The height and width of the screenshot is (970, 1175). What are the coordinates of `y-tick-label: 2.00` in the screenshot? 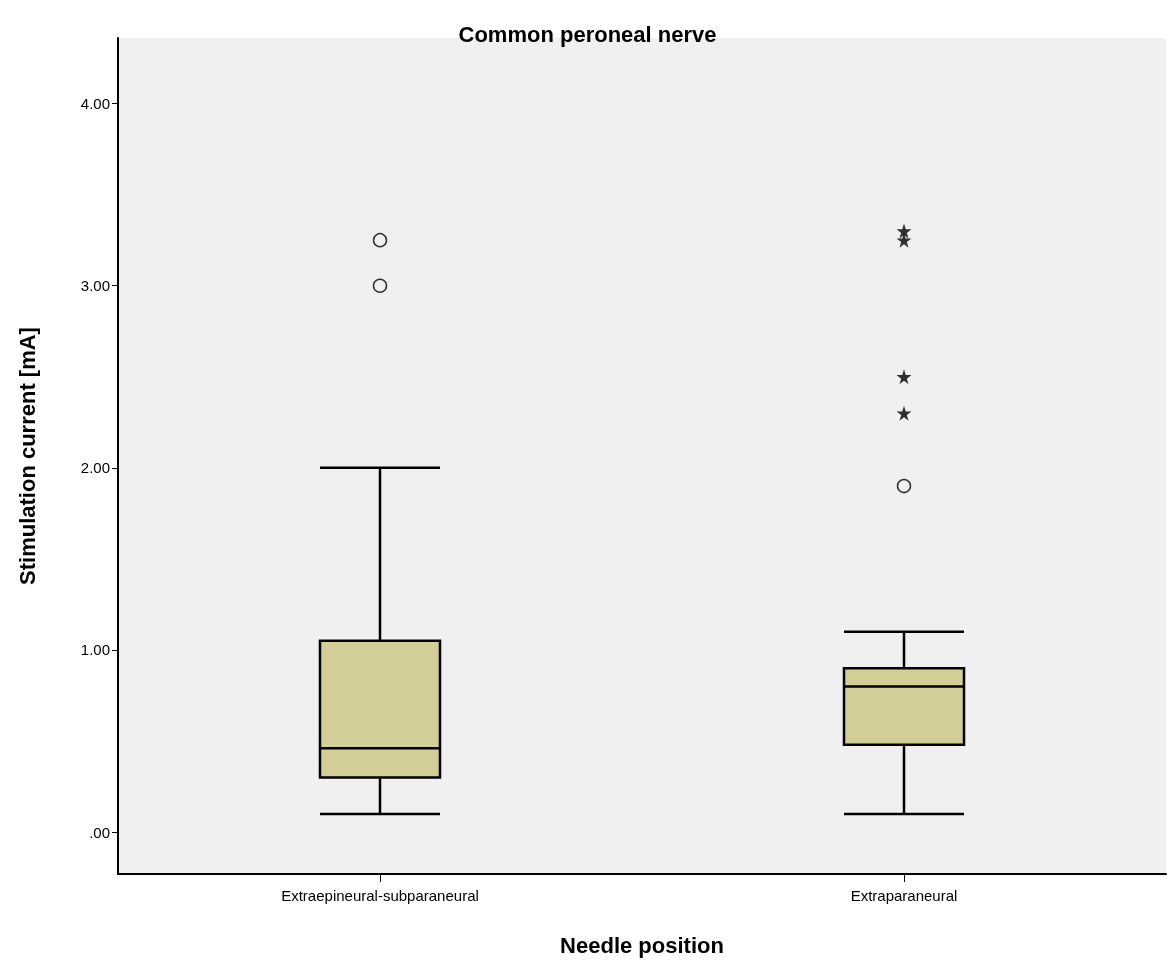 It's located at (95, 468).